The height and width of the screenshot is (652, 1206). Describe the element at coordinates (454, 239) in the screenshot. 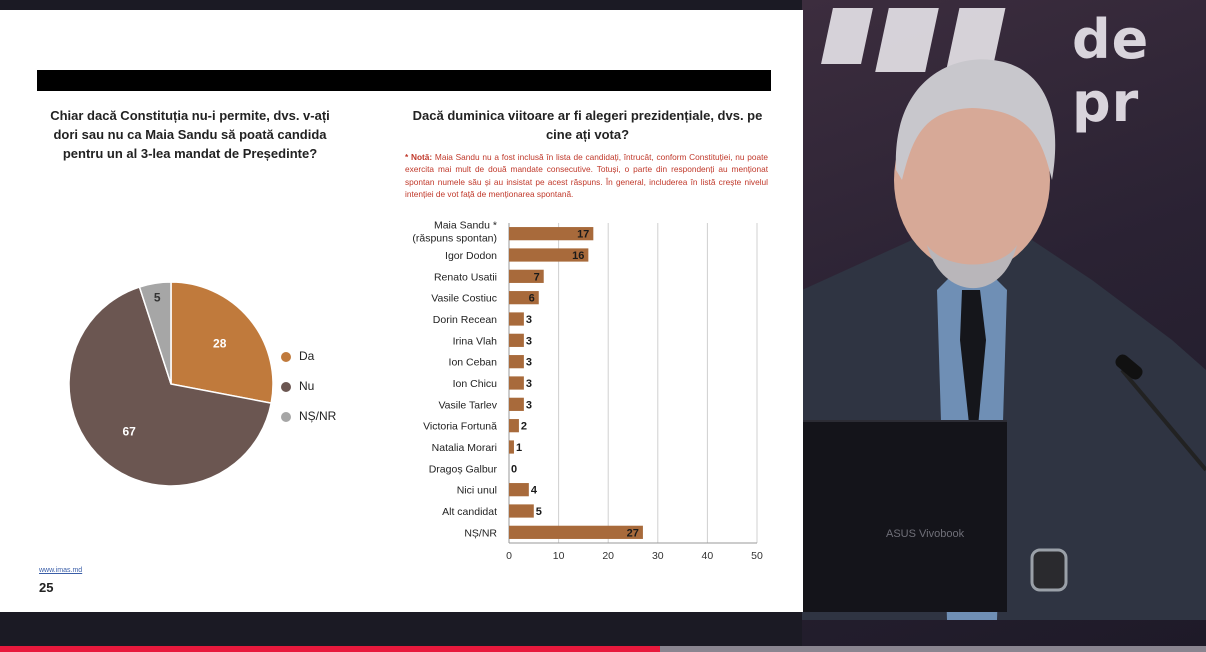

I see `category-label: (răspuns spontan)` at that location.